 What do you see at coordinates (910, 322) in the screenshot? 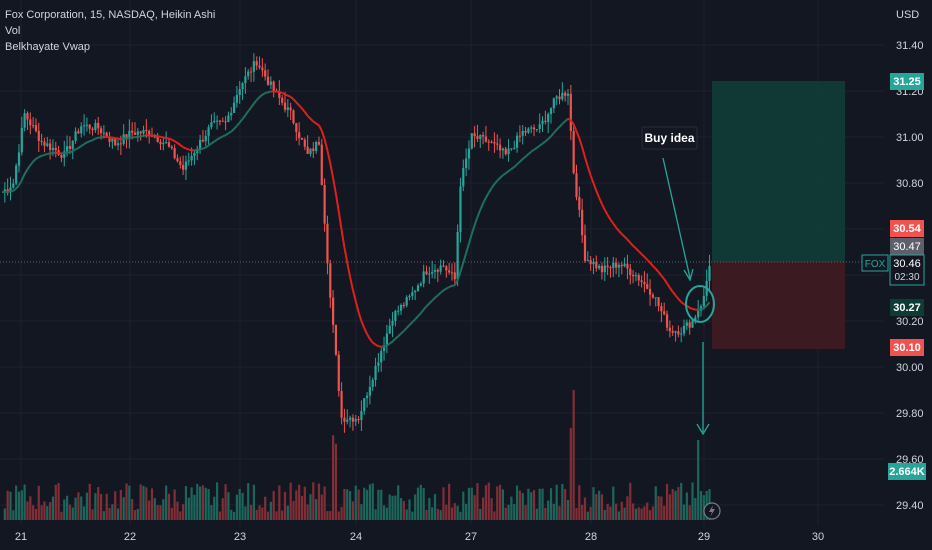
I see `price-tick-label: 30.20` at bounding box center [910, 322].